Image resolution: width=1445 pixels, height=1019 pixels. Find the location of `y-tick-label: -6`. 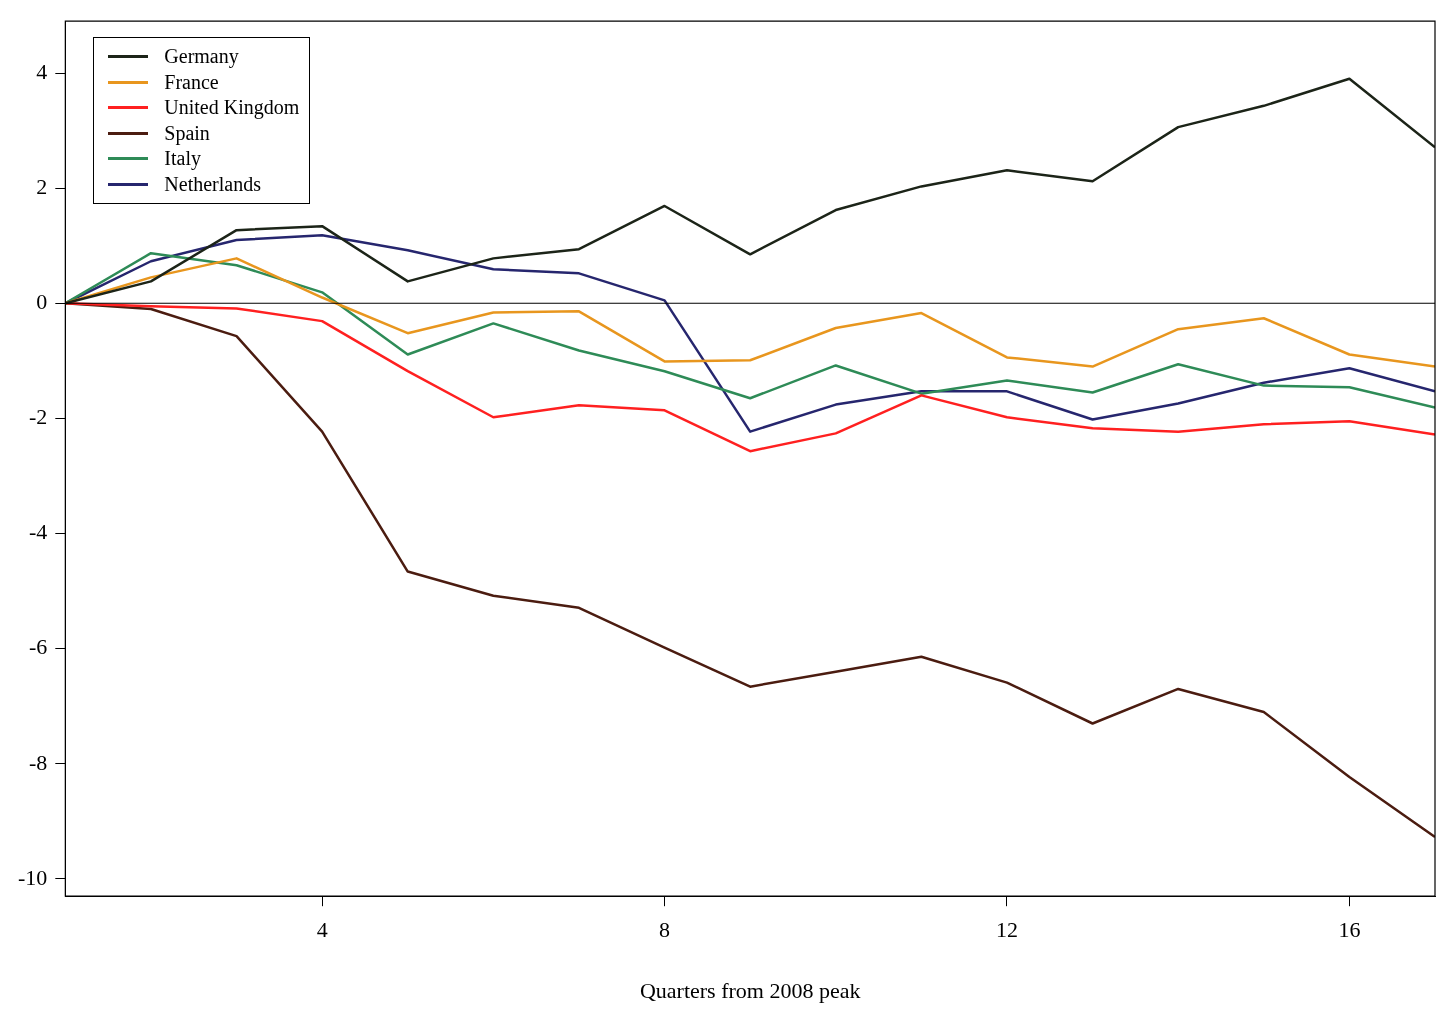

y-tick-label: -6 is located at coordinates (38, 647).